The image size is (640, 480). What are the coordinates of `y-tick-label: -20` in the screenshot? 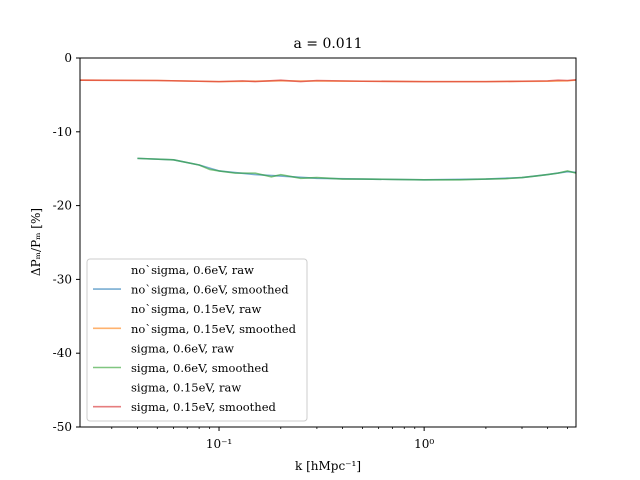 It's located at (62, 206).